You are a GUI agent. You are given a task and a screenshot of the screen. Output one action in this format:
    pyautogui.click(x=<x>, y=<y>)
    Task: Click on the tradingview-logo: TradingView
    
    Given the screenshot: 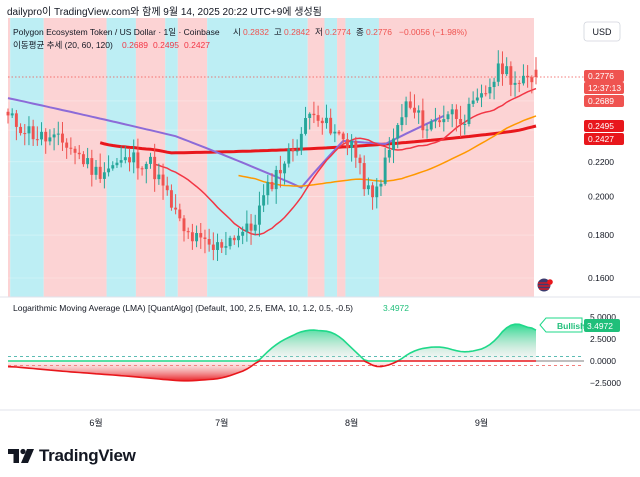 What is the action you would take?
    pyautogui.click(x=72, y=456)
    